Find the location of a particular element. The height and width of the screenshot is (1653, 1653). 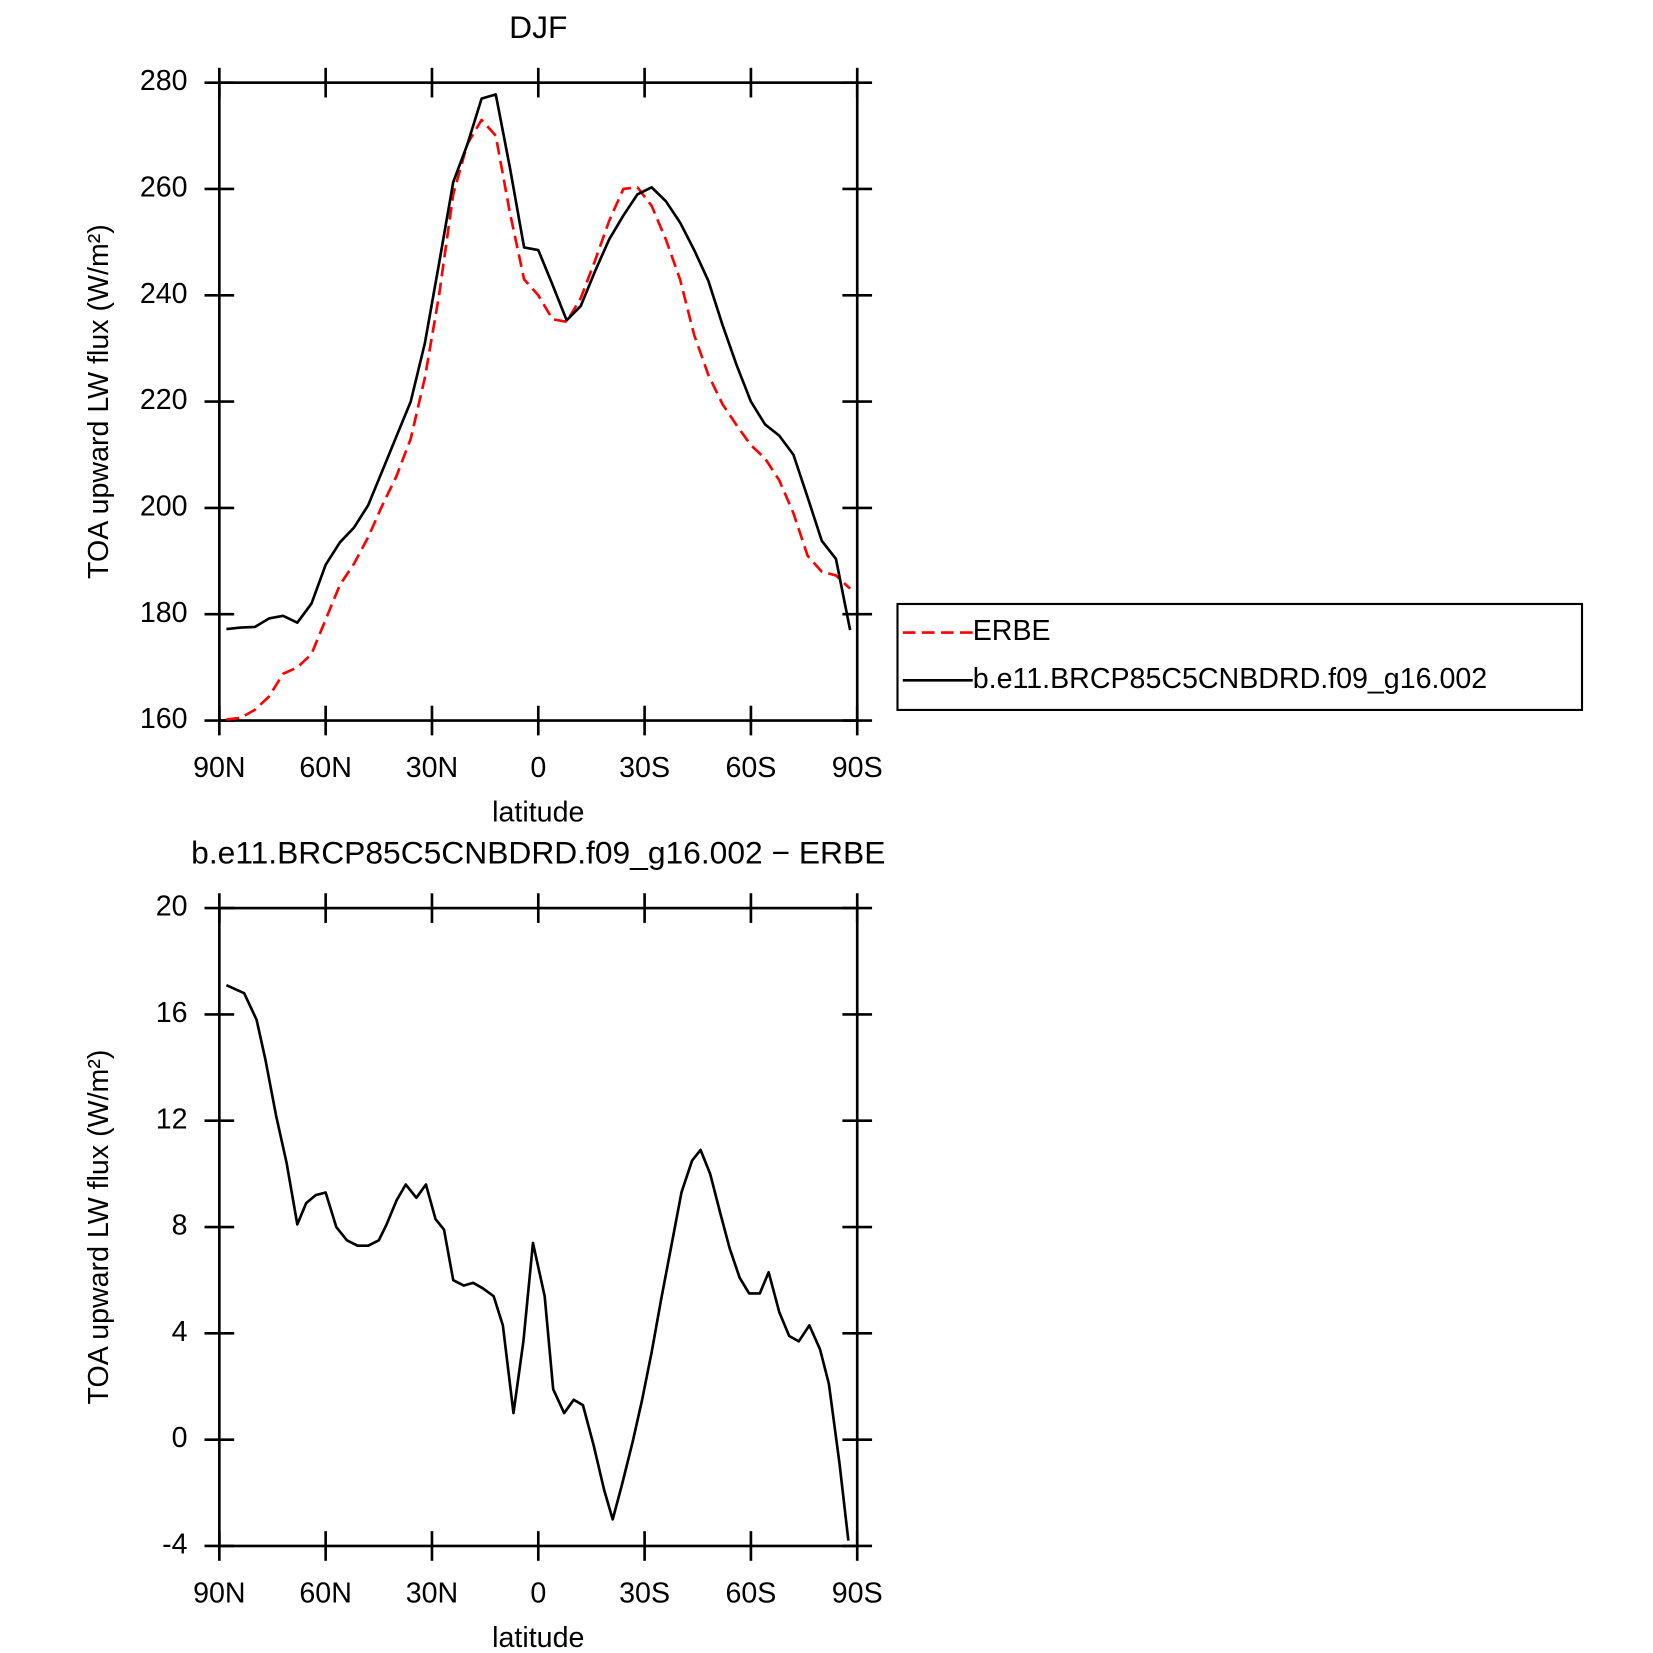

y-tick-label: 240 is located at coordinates (164, 294).